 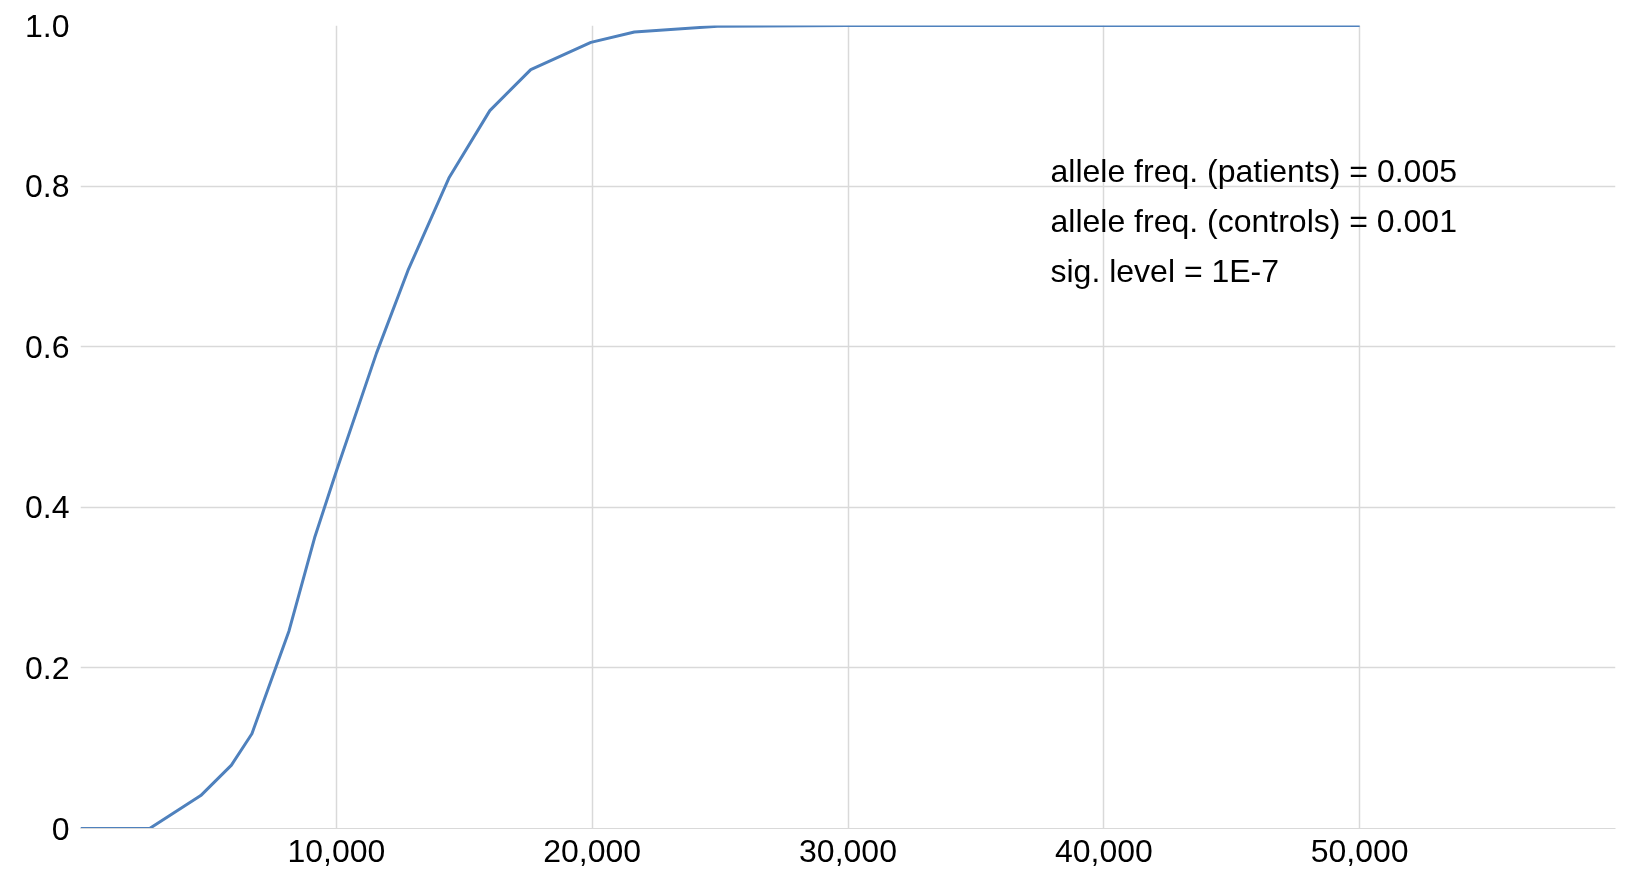 What do you see at coordinates (47, 667) in the screenshot?
I see `y-tick-label: 0.2` at bounding box center [47, 667].